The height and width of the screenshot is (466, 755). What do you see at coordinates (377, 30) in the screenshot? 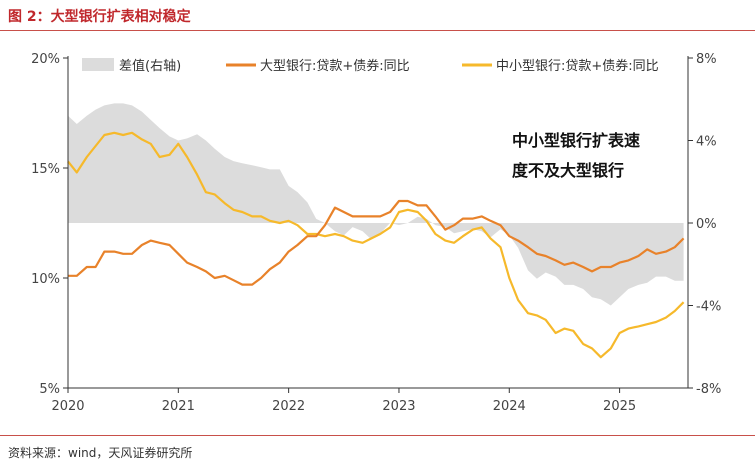
I see `title-divider` at bounding box center [377, 30].